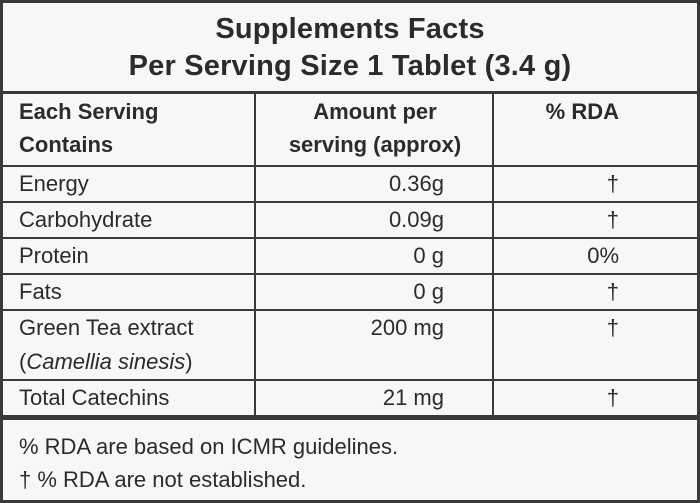 The height and width of the screenshot is (503, 700). What do you see at coordinates (189, 361) in the screenshot?
I see `sci-close-paren: )` at bounding box center [189, 361].